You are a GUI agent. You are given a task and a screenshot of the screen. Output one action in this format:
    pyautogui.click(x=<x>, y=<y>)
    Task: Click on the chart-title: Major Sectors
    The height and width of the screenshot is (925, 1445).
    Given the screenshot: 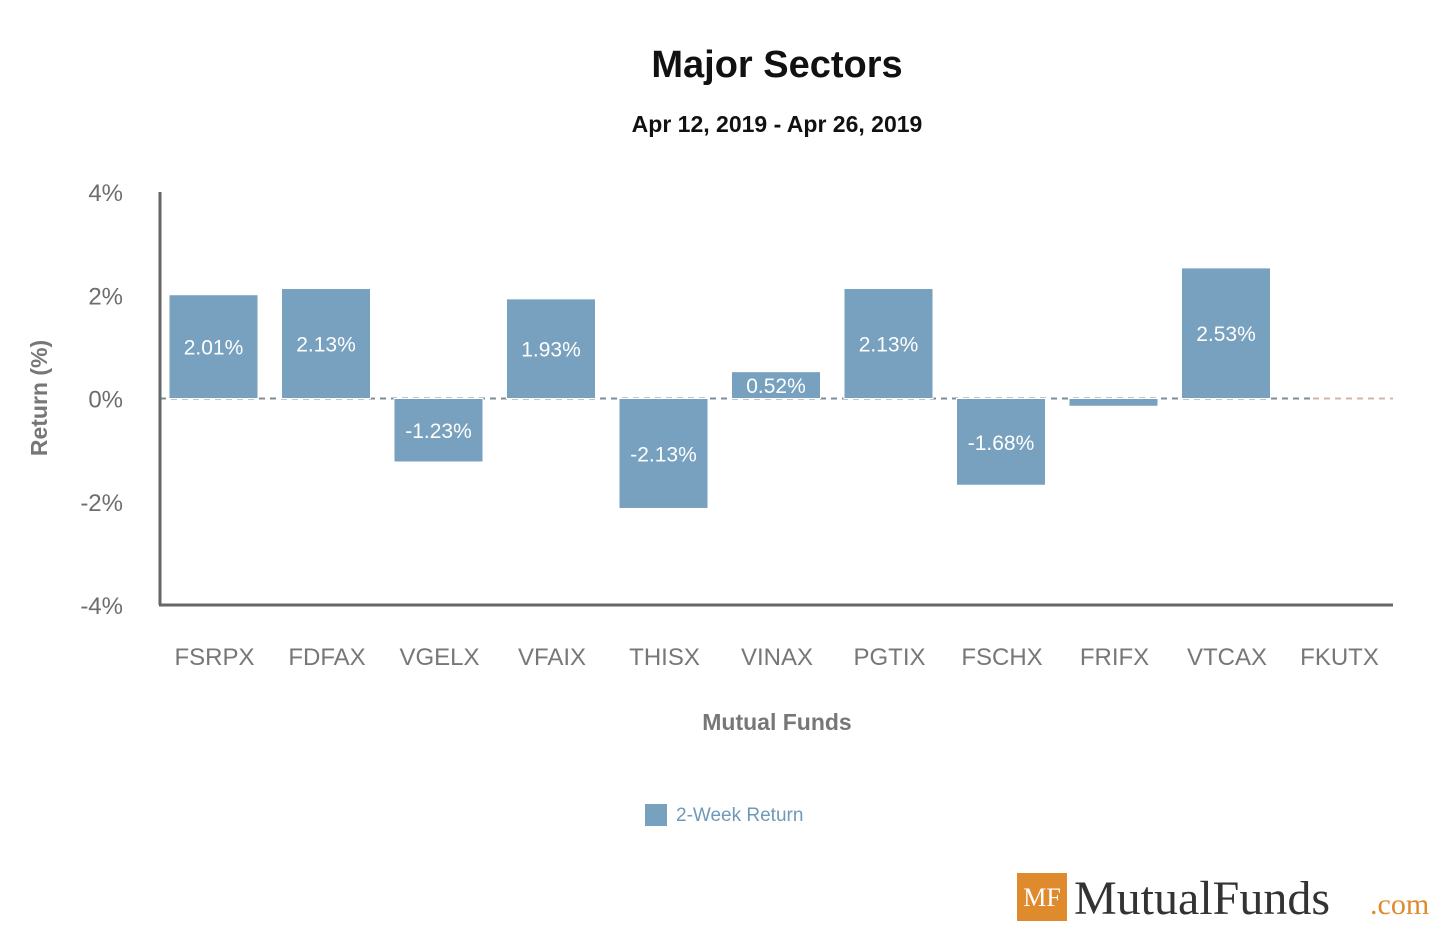 What is the action you would take?
    pyautogui.click(x=776, y=65)
    